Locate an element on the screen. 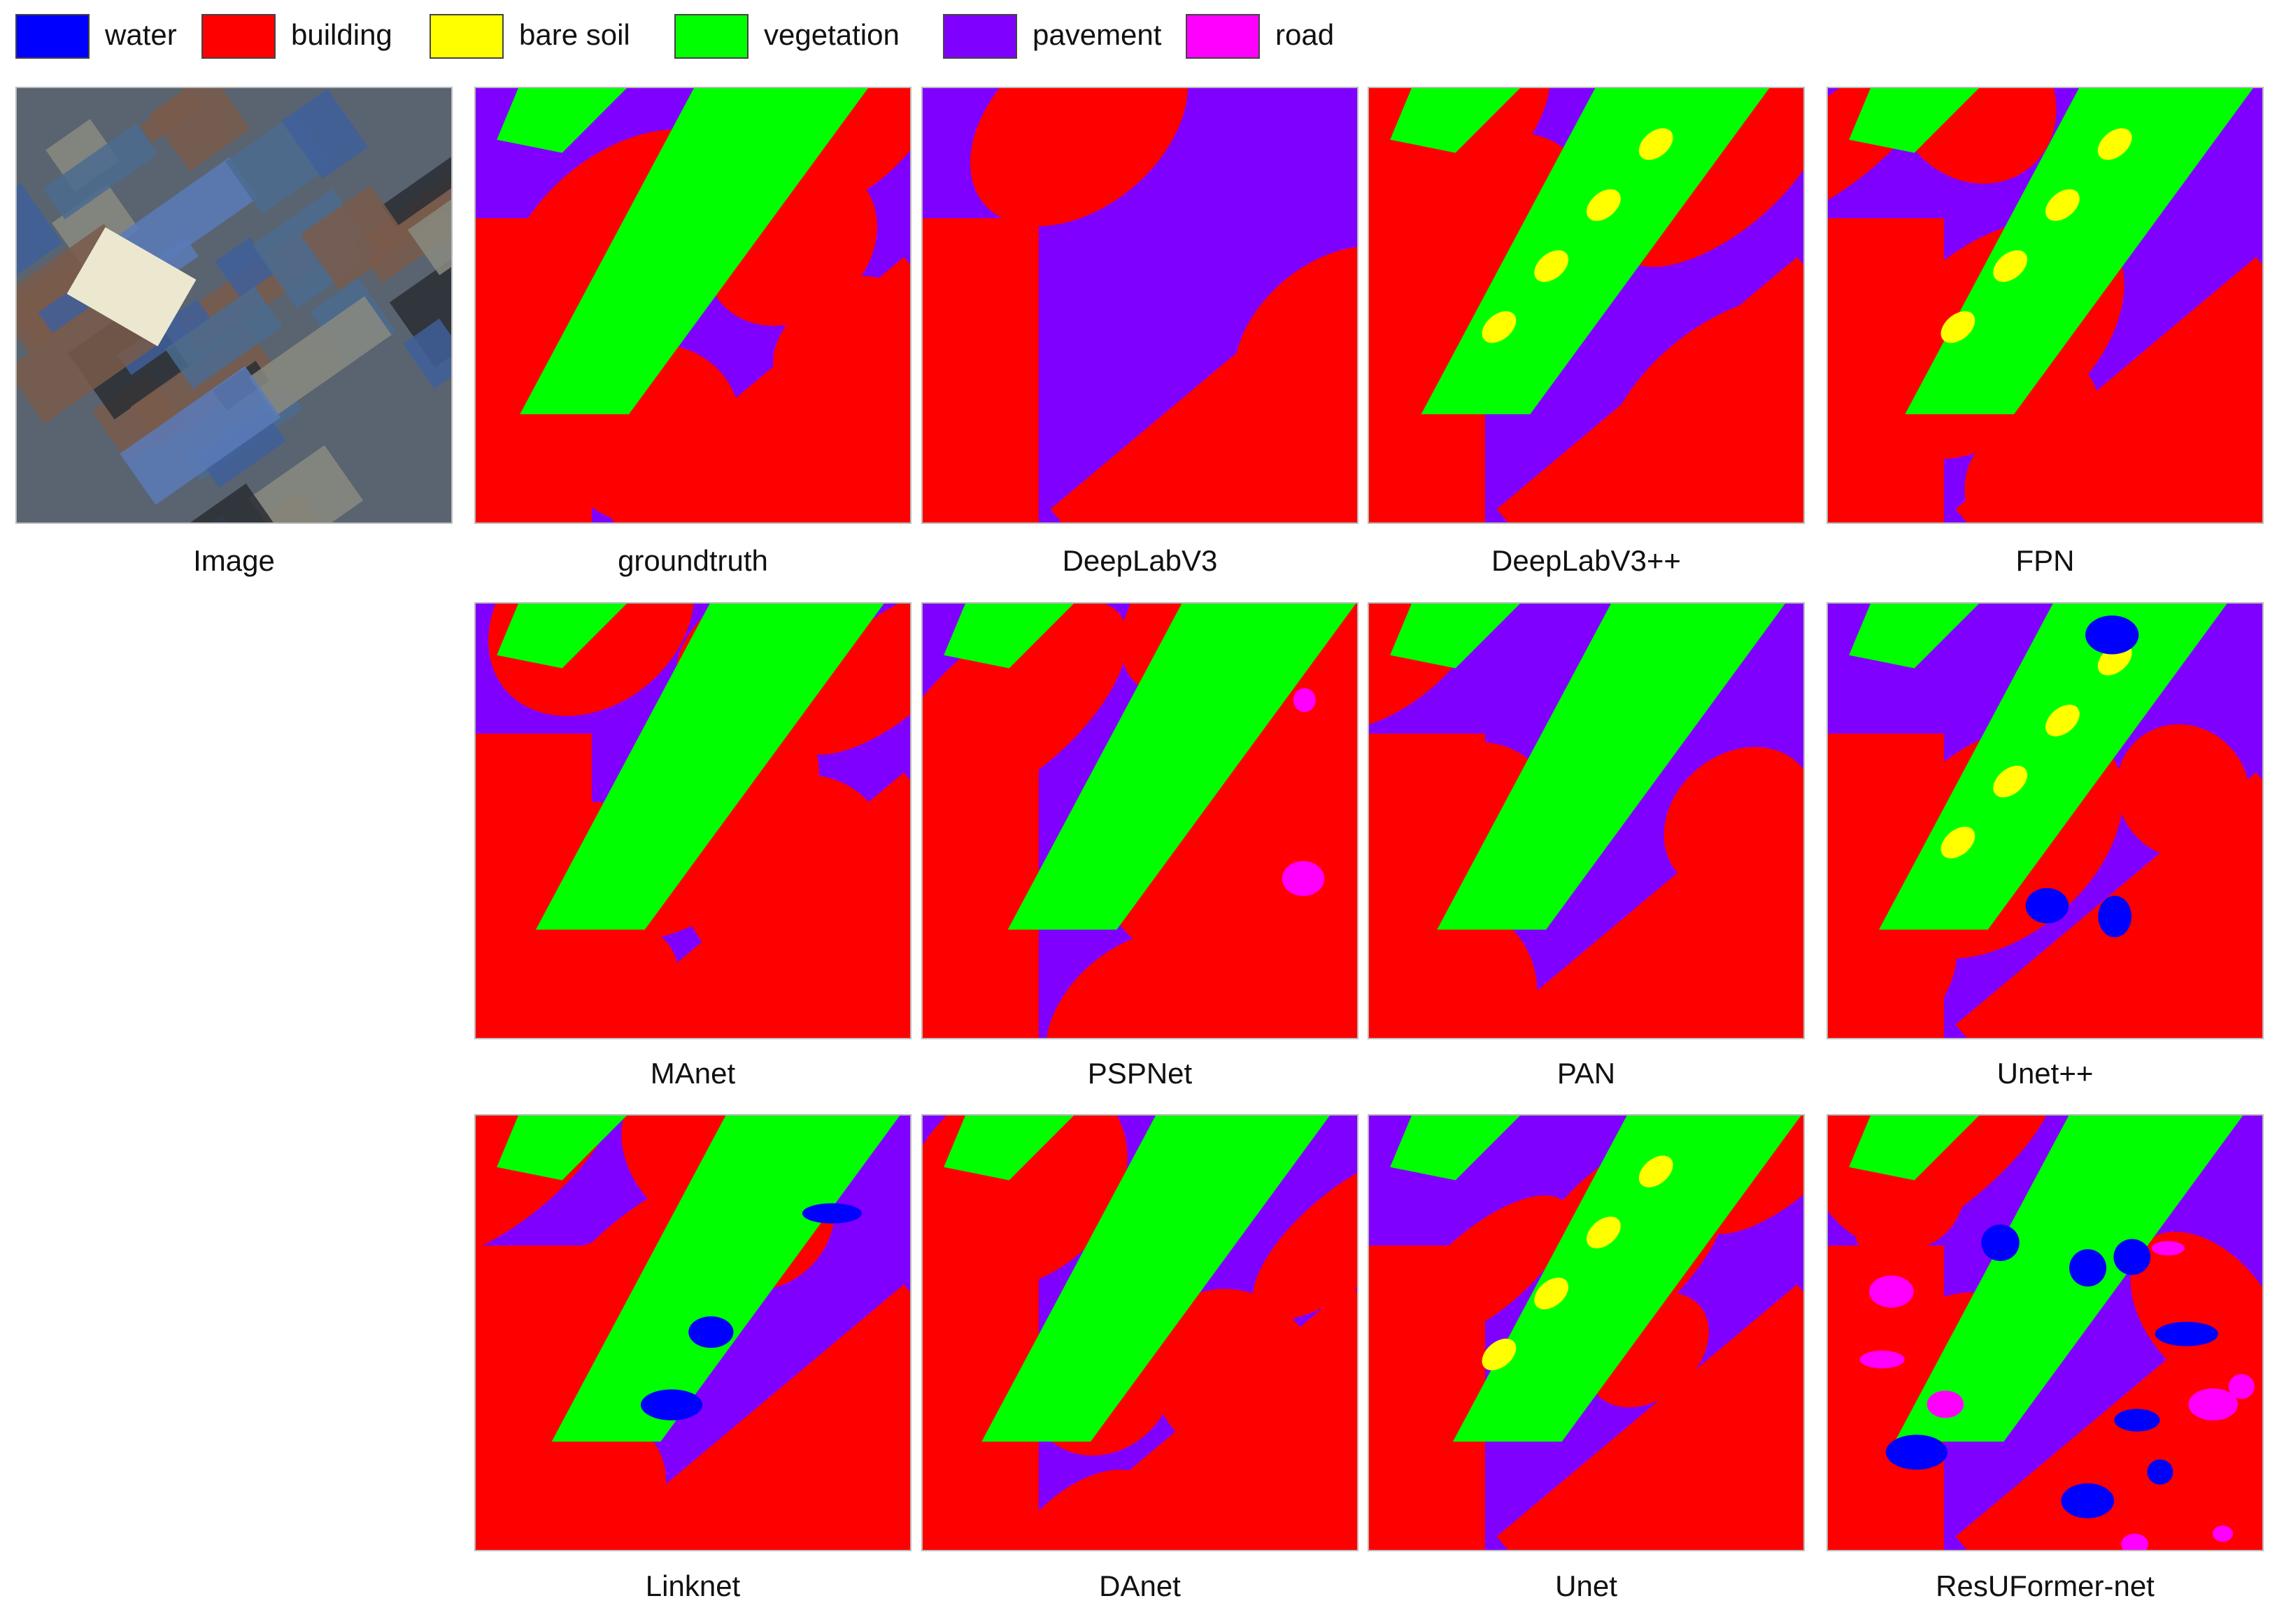  photo-roof is located at coordinates (131, 287).